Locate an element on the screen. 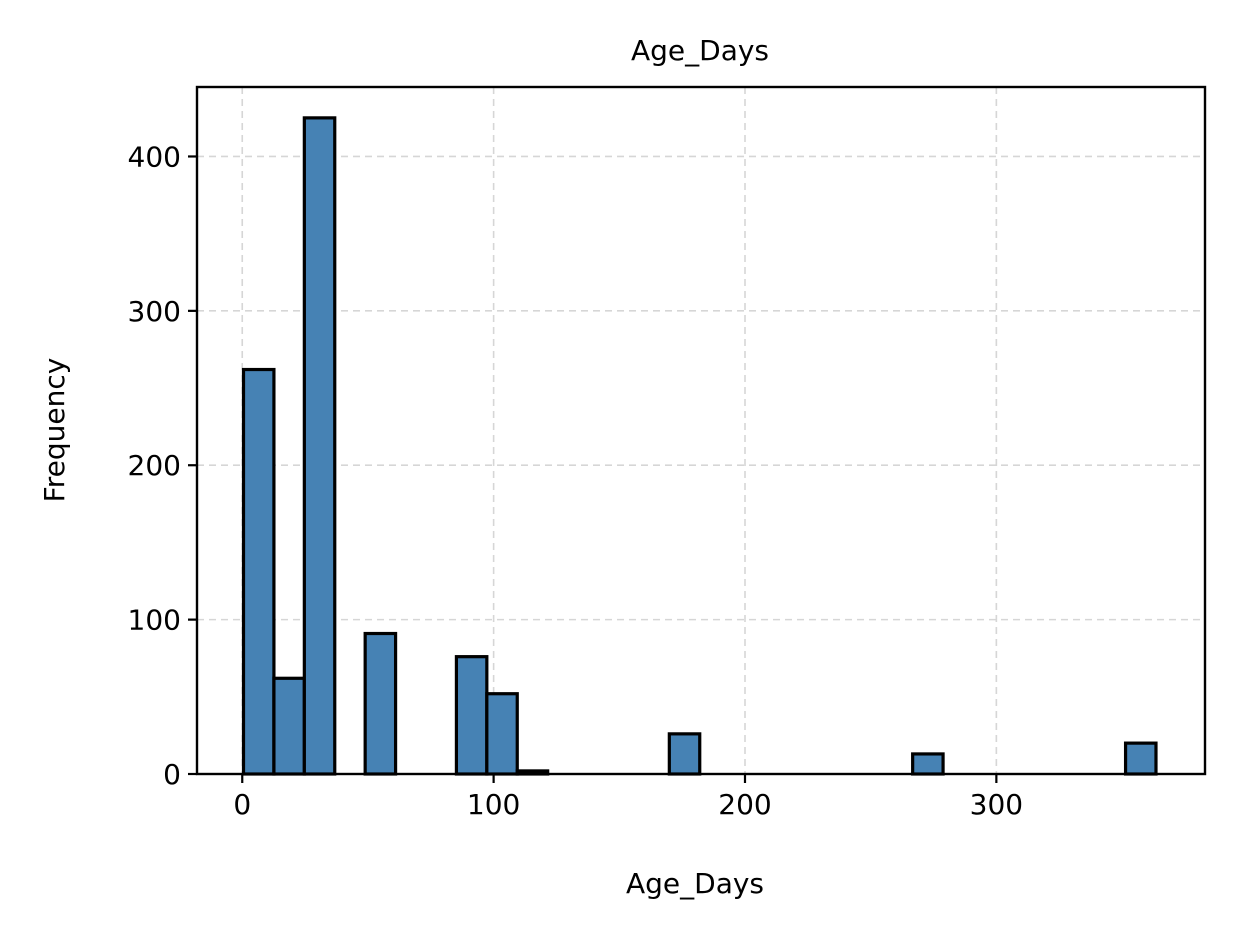 This screenshot has height=934, width=1234. y-tick-label: 100 is located at coordinates (154, 620).